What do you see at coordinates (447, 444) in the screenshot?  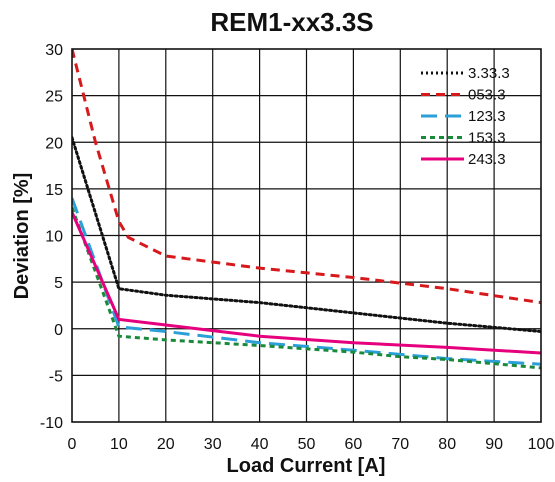 I see `x-tick-label: 80` at bounding box center [447, 444].